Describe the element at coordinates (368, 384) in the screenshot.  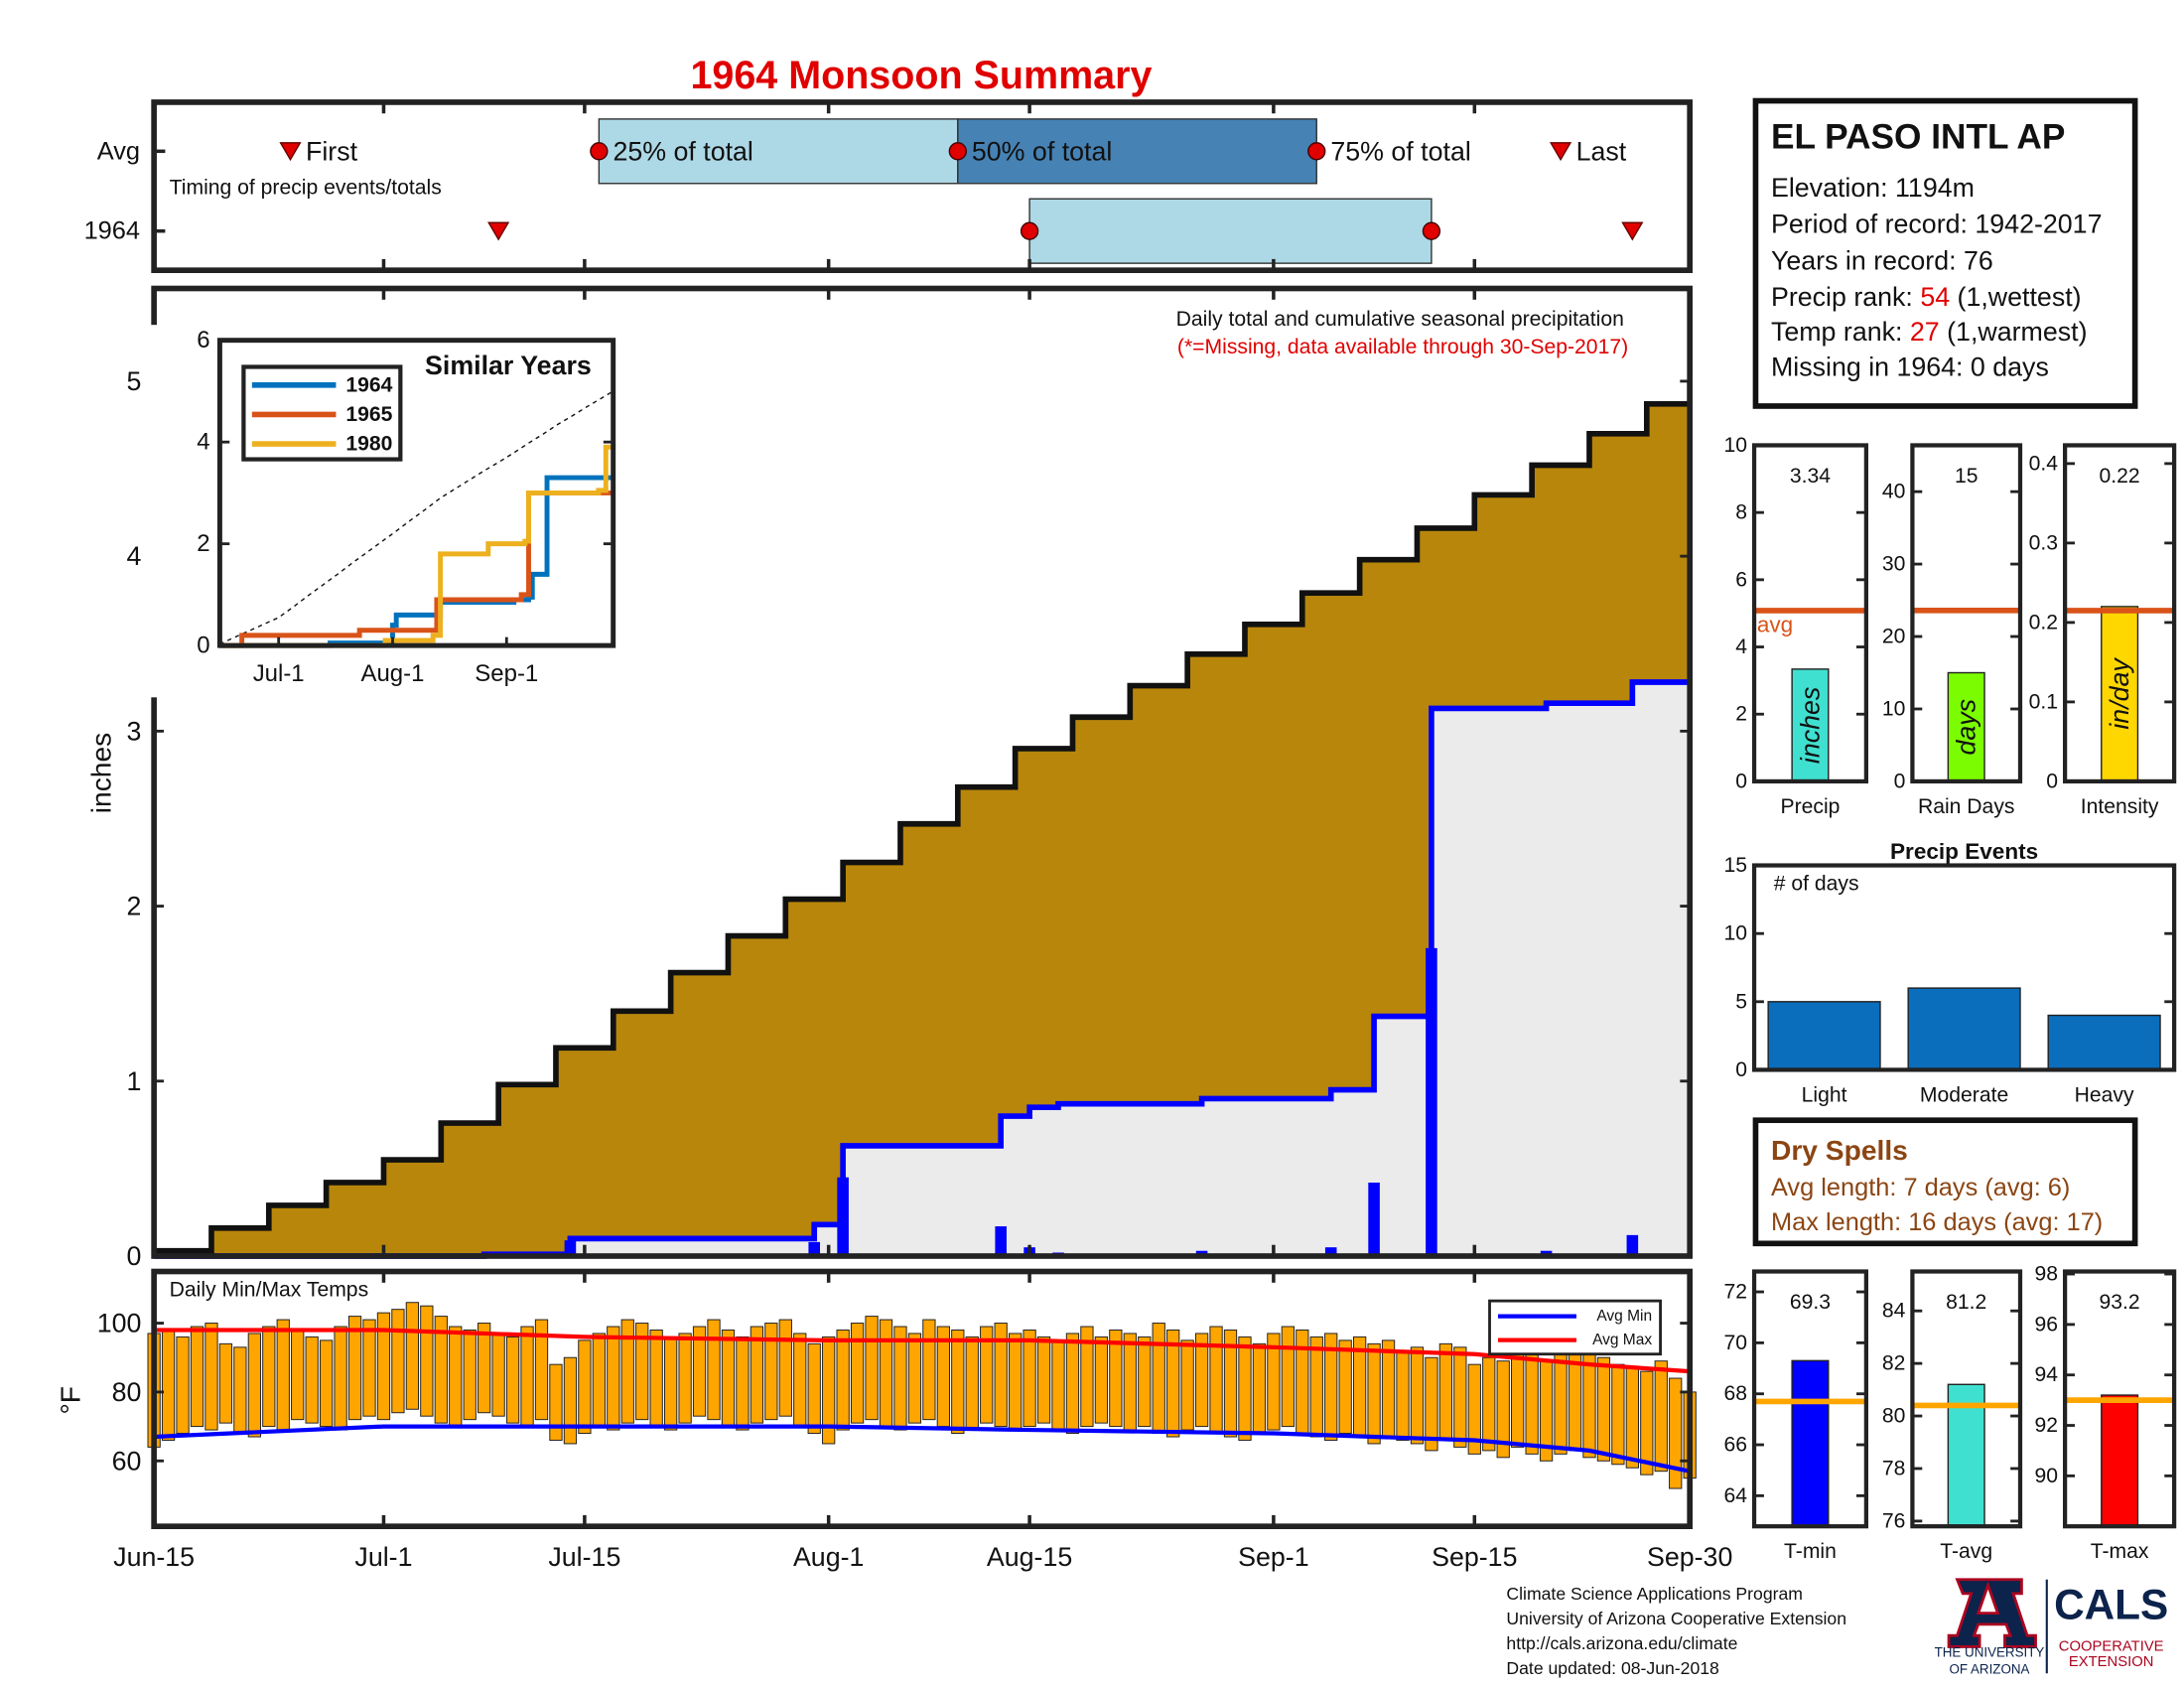
I see `legend-label: 1964` at that location.